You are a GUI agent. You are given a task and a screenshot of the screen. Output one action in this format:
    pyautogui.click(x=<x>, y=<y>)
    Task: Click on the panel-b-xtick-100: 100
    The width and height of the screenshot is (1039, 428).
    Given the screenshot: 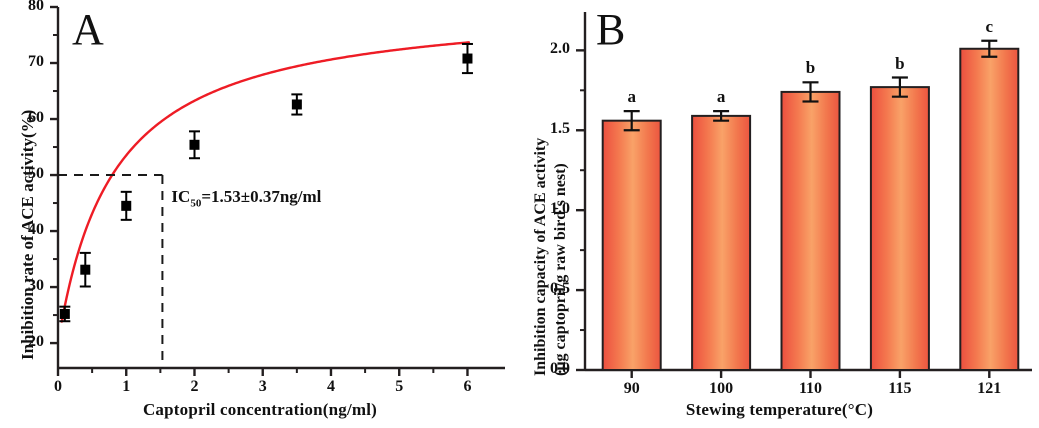 What is the action you would take?
    pyautogui.click(x=721, y=388)
    